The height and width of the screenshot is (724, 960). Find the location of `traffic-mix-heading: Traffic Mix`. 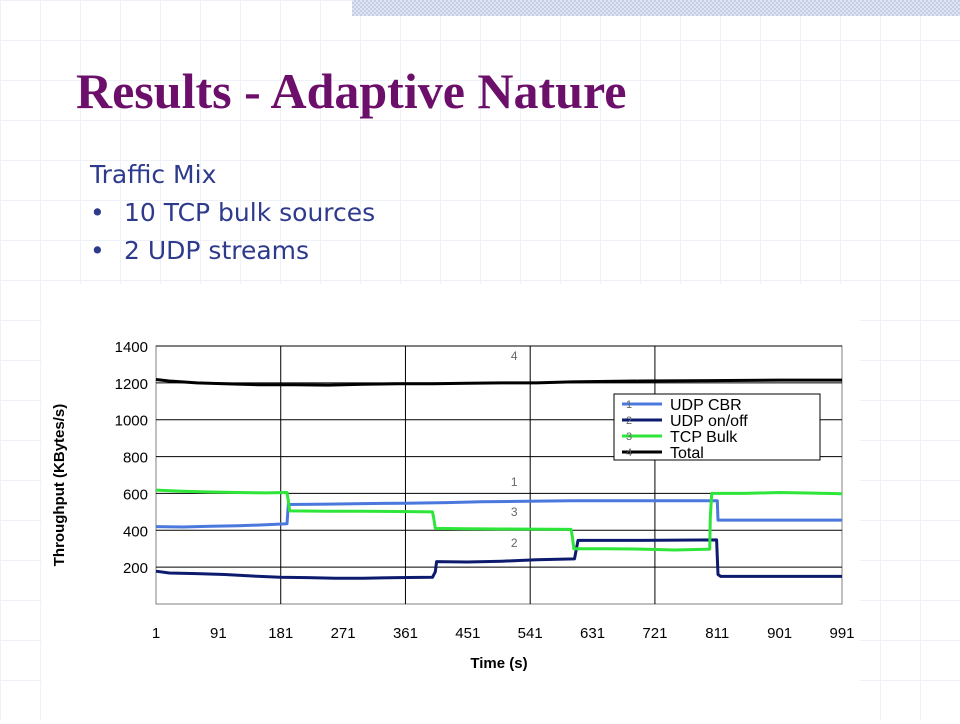

traffic-mix-heading: Traffic Mix is located at coordinates (153, 174).